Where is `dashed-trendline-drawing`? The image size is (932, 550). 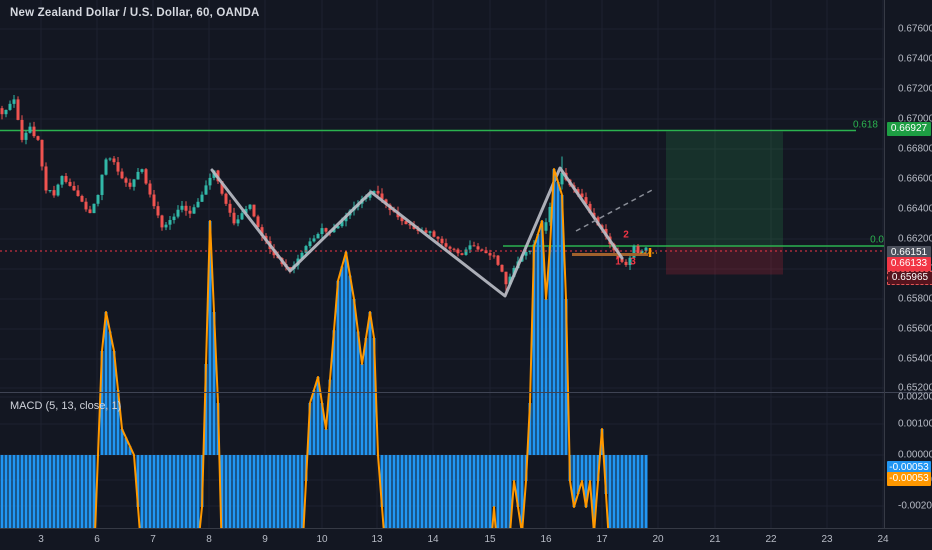 dashed-trendline-drawing is located at coordinates (615, 210).